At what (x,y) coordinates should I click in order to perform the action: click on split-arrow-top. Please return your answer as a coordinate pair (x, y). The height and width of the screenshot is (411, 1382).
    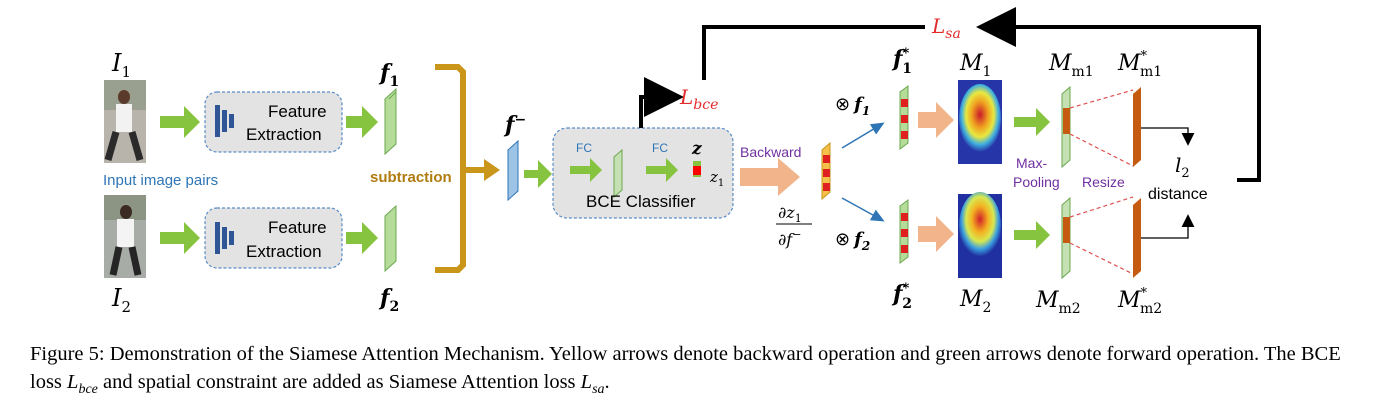
    Looking at the image, I should click on (863, 135).